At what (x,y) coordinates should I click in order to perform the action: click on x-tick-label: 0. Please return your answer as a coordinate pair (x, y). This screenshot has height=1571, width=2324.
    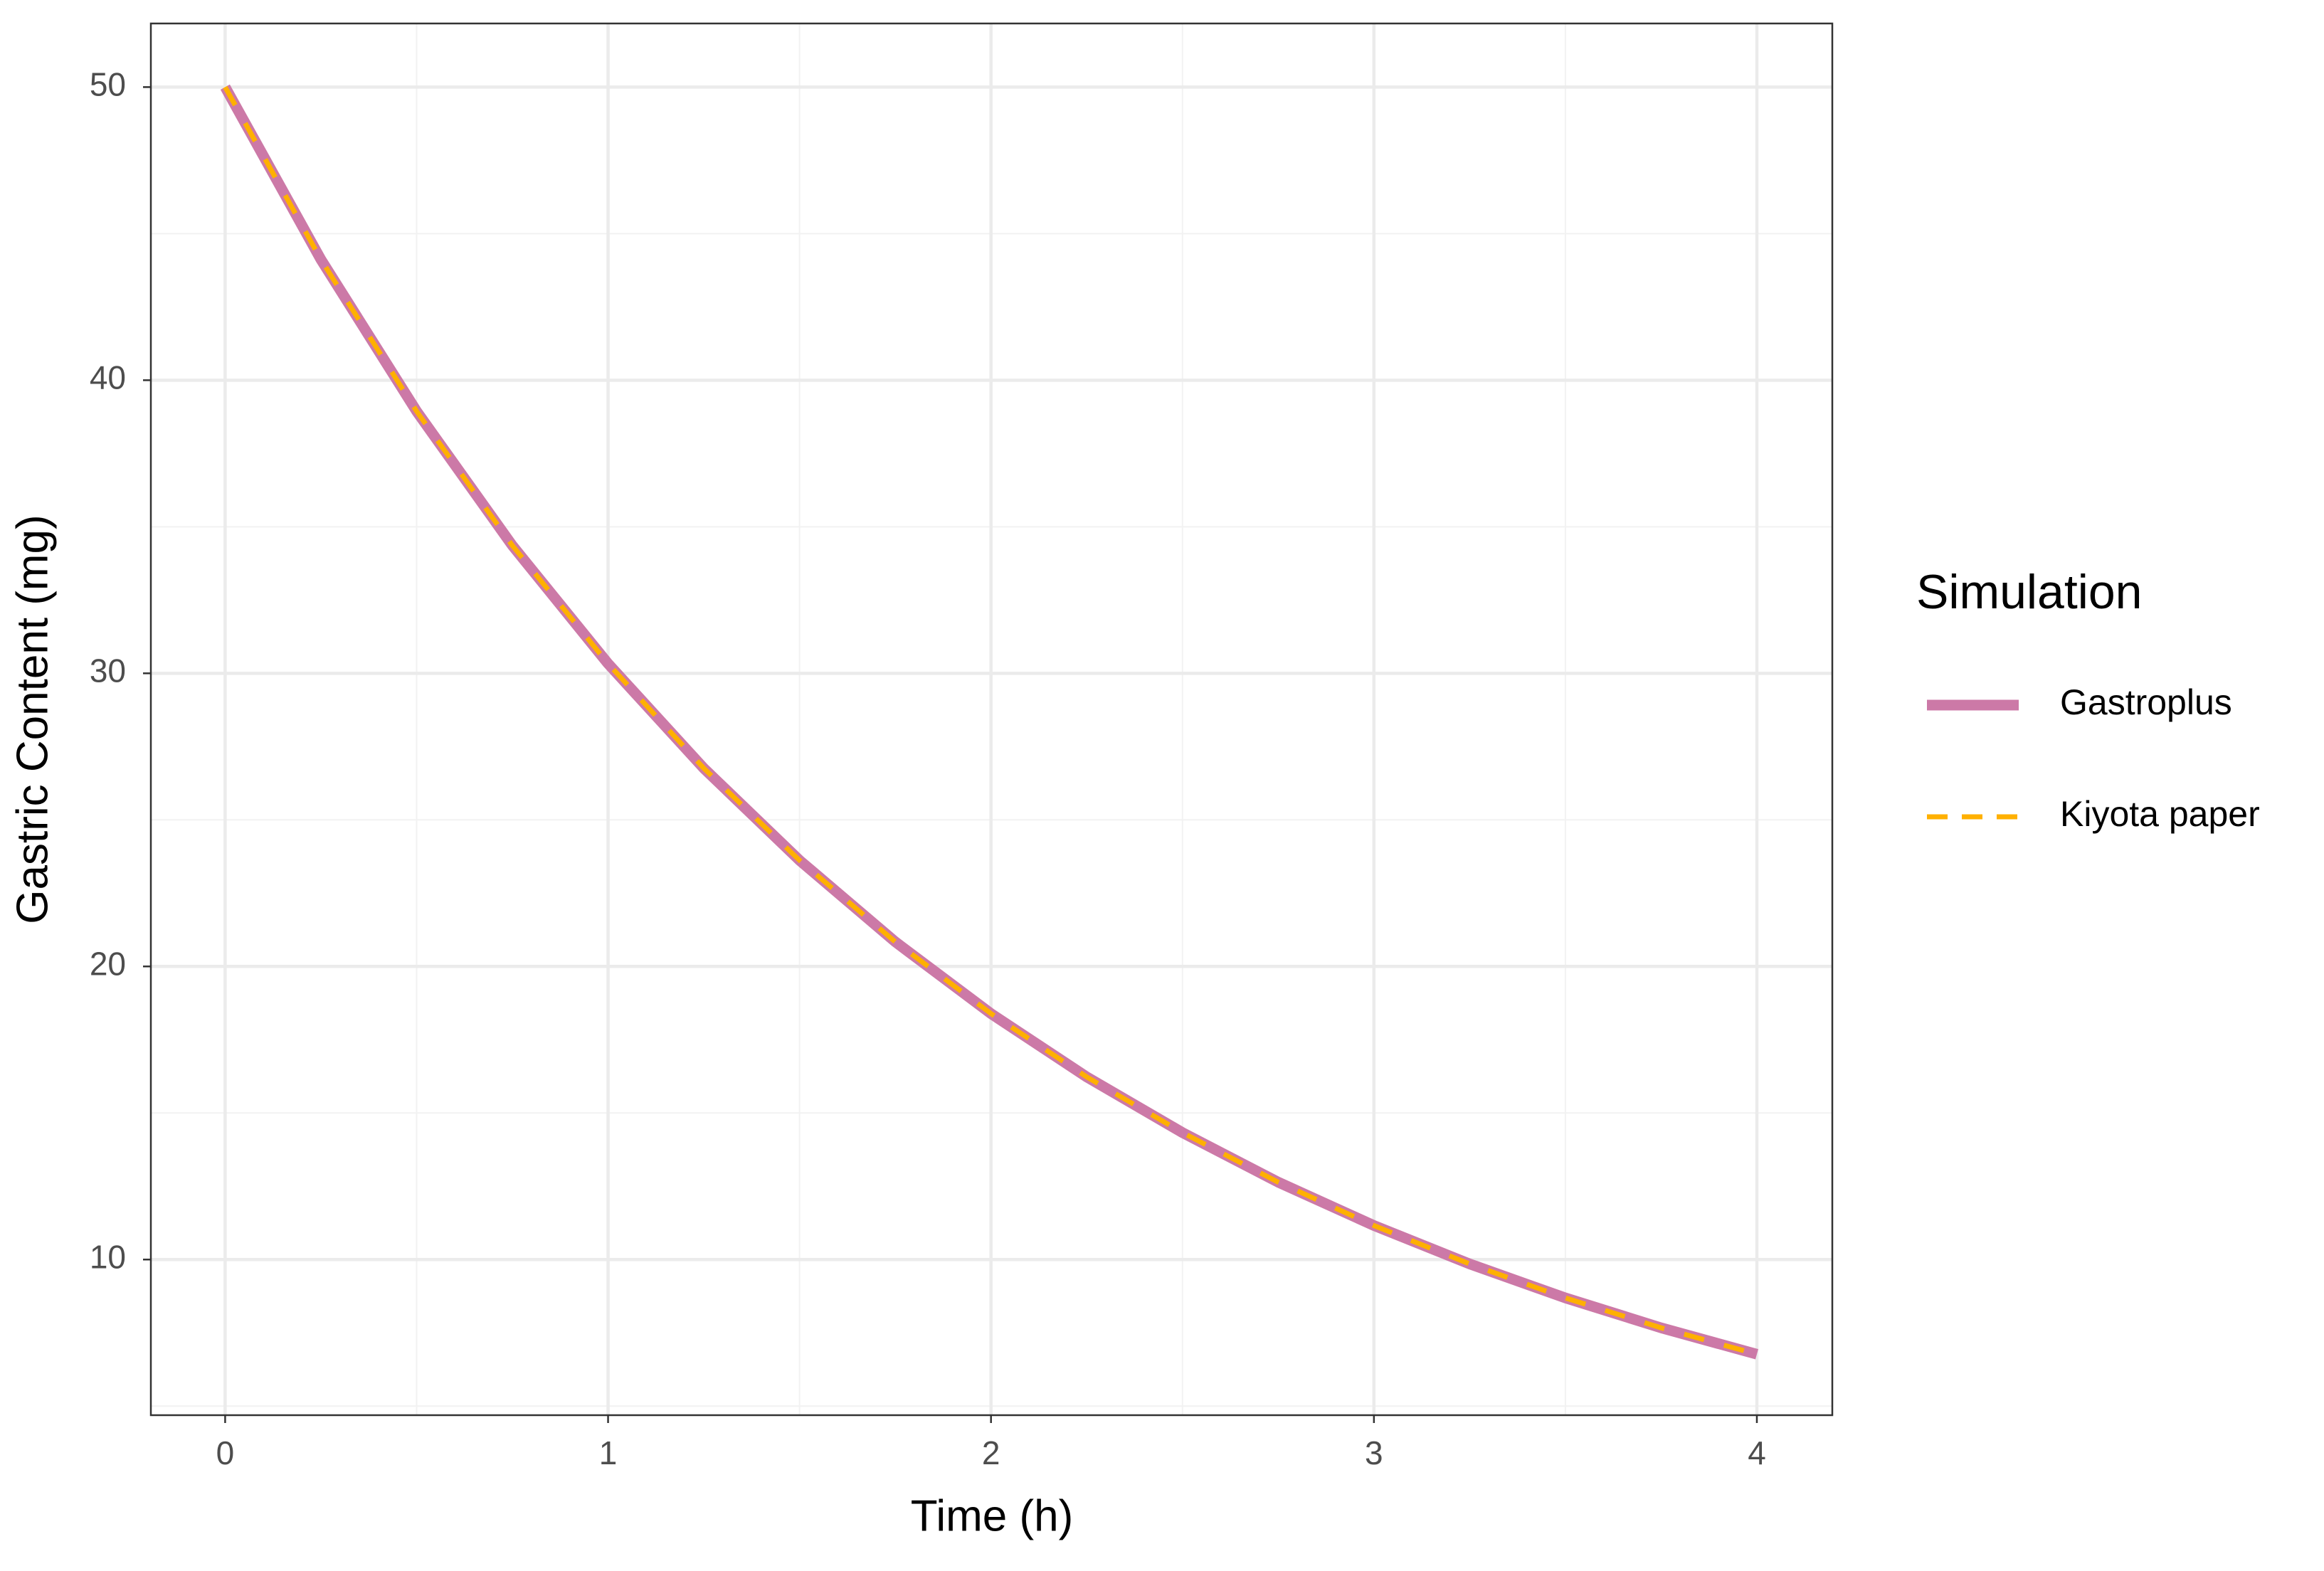
    Looking at the image, I should click on (225, 1452).